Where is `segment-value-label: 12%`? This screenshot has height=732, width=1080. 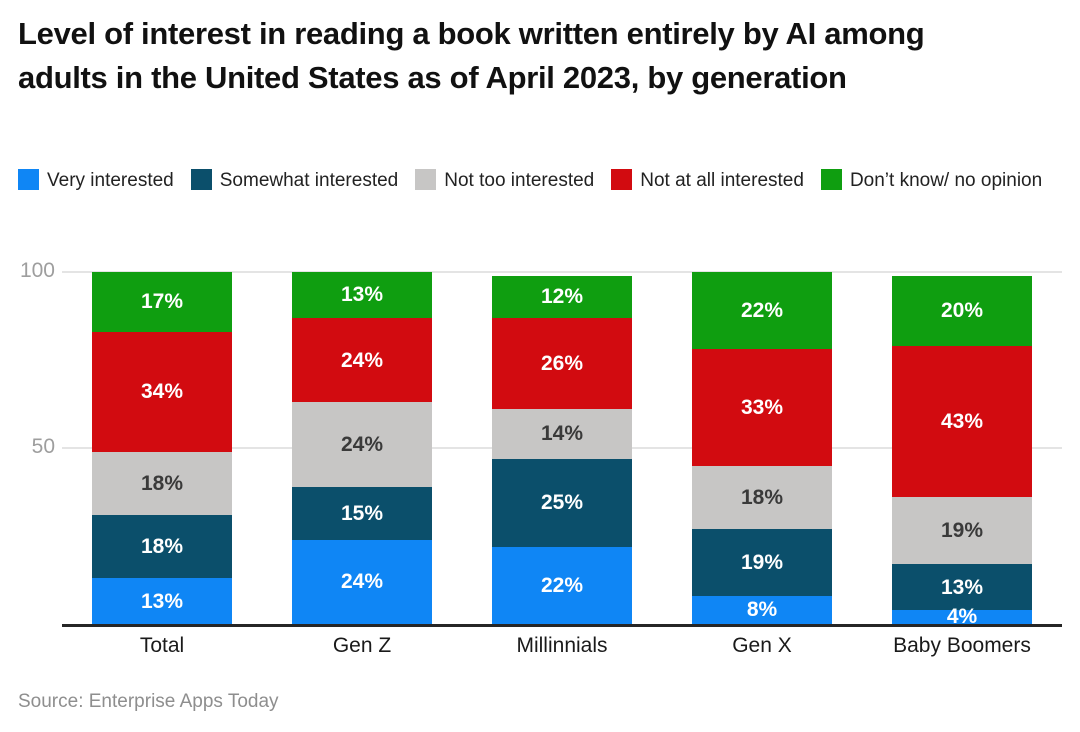 segment-value-label: 12% is located at coordinates (562, 297).